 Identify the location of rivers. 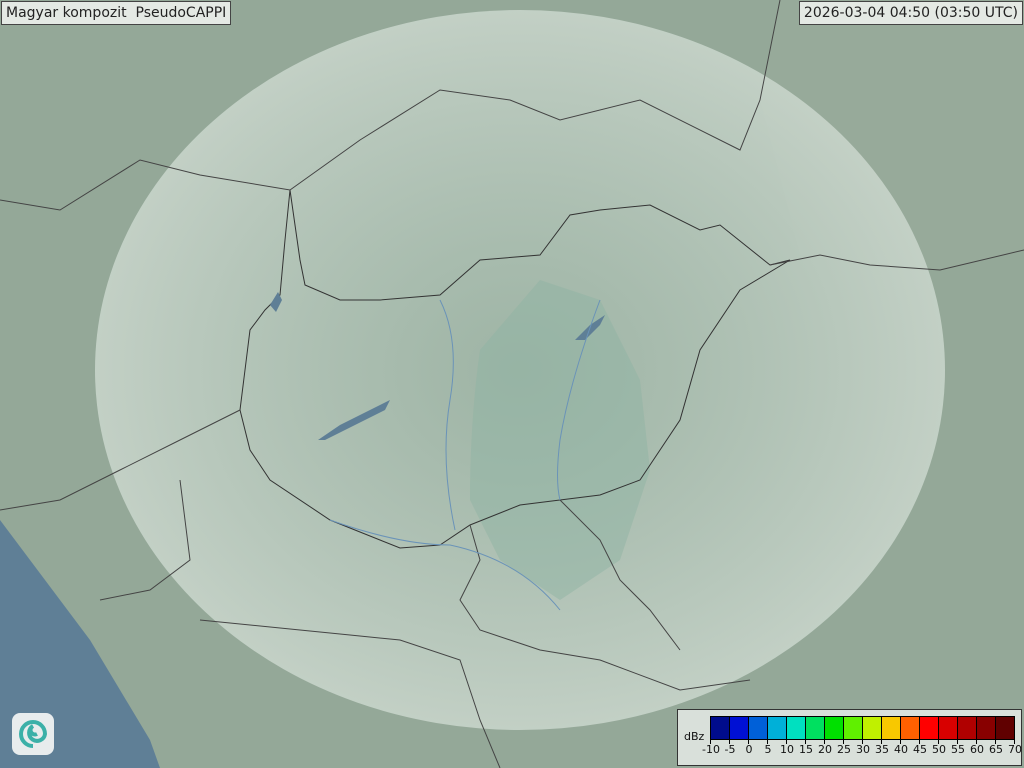
(465, 455).